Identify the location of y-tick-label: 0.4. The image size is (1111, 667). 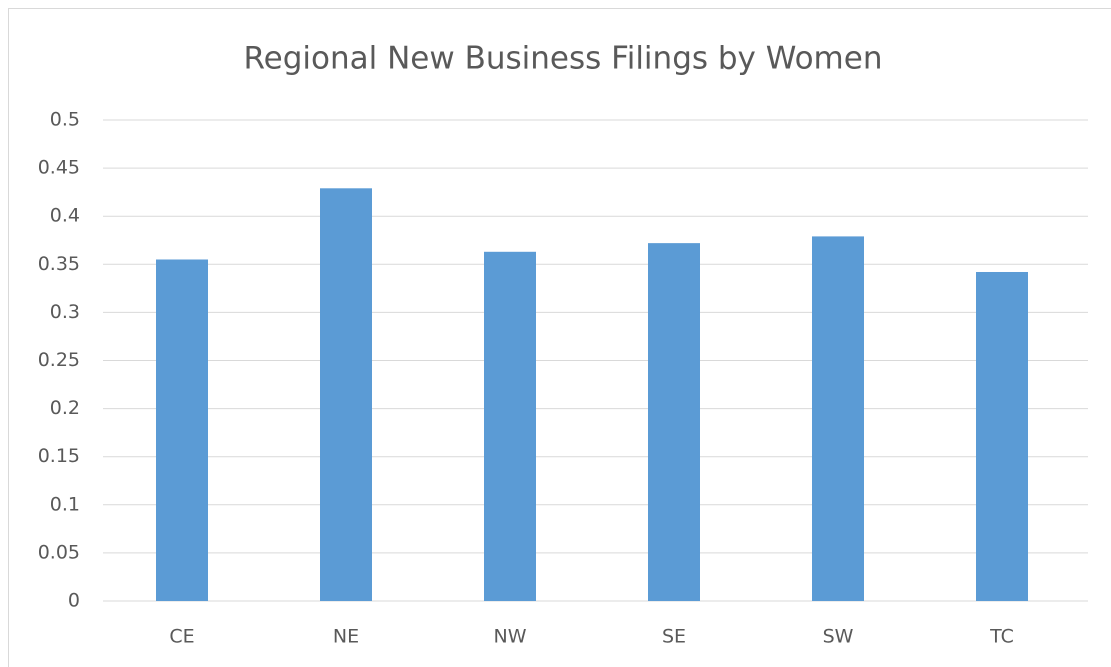
(65, 216).